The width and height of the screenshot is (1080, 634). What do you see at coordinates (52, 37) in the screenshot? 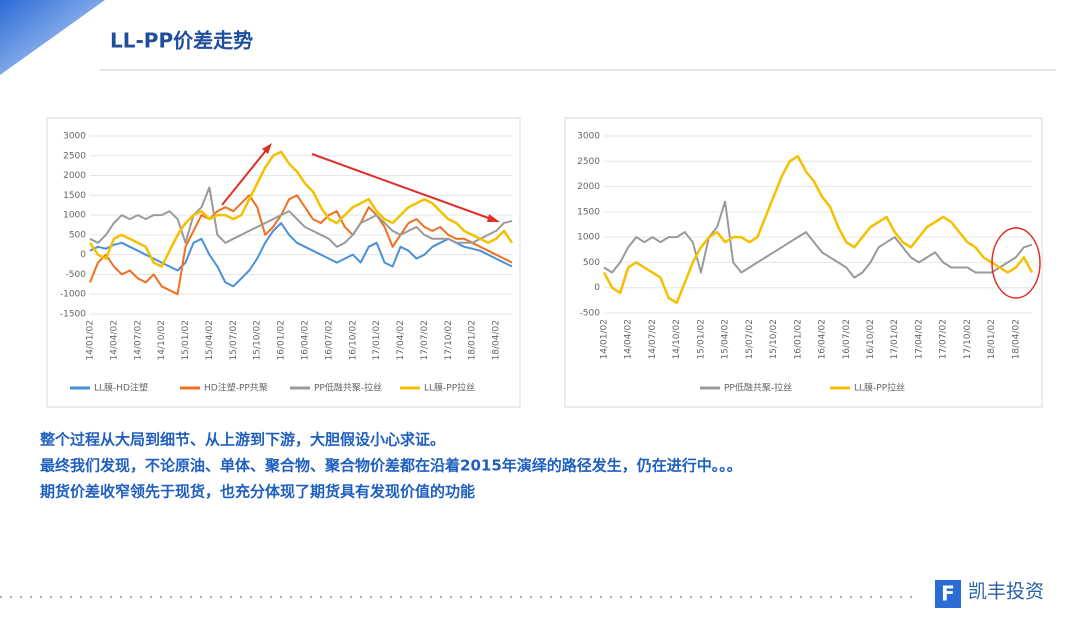
I see `corner-decoration` at bounding box center [52, 37].